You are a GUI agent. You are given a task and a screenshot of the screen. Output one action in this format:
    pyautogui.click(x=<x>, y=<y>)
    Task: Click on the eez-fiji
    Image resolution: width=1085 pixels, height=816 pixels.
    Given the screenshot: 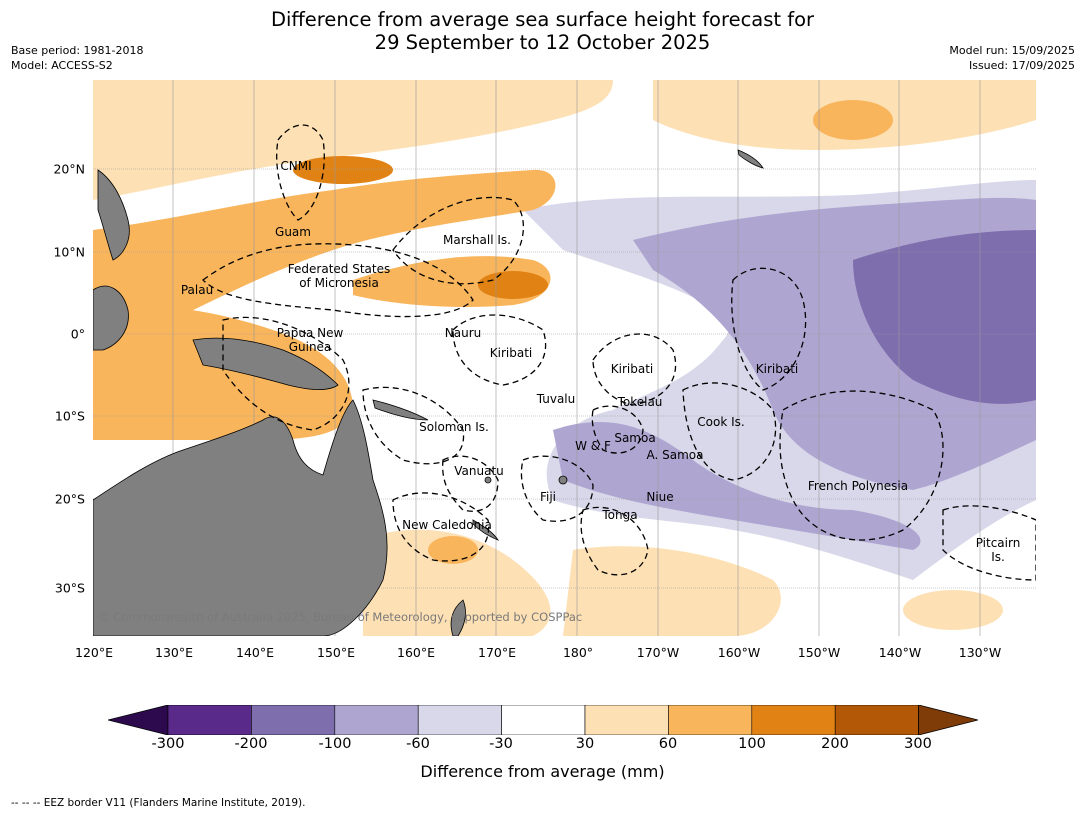 What is the action you would take?
    pyautogui.click(x=557, y=488)
    